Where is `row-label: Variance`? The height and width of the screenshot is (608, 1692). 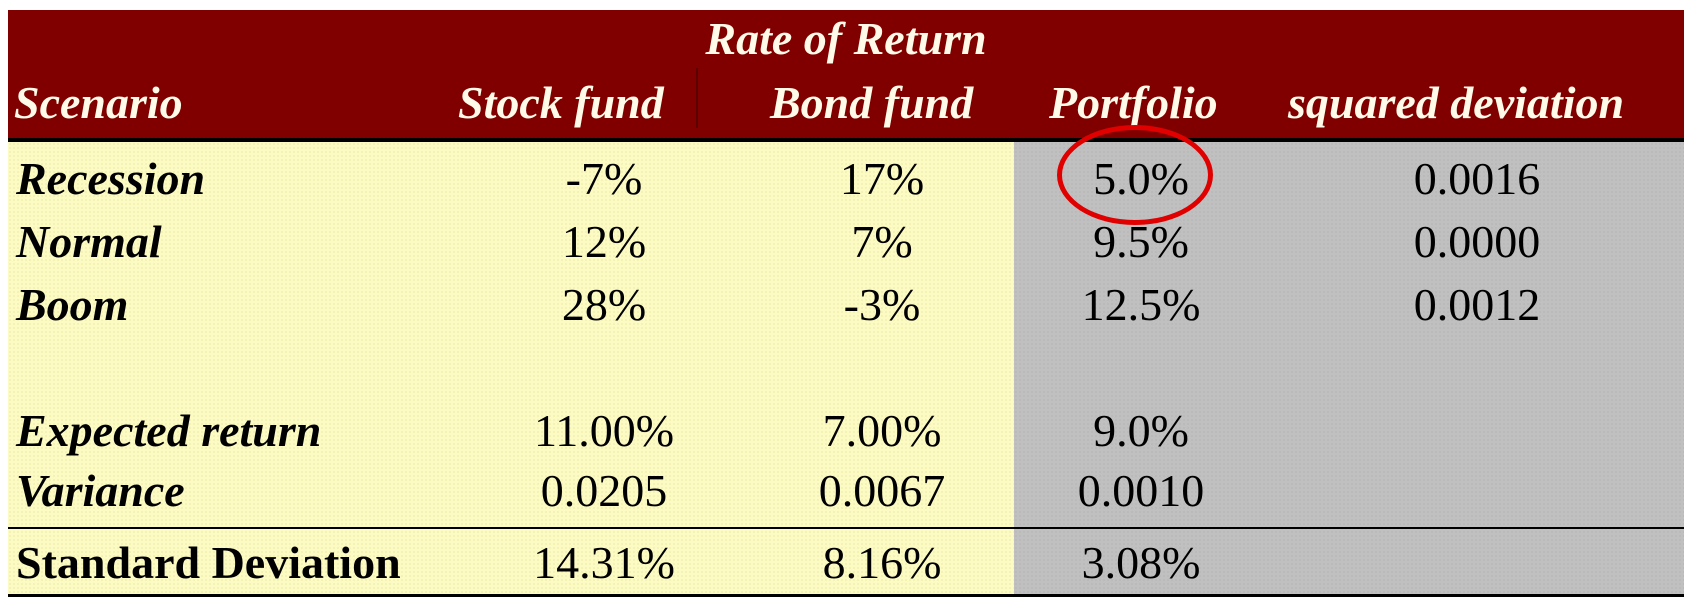 row-label: Variance is located at coordinates (100, 490).